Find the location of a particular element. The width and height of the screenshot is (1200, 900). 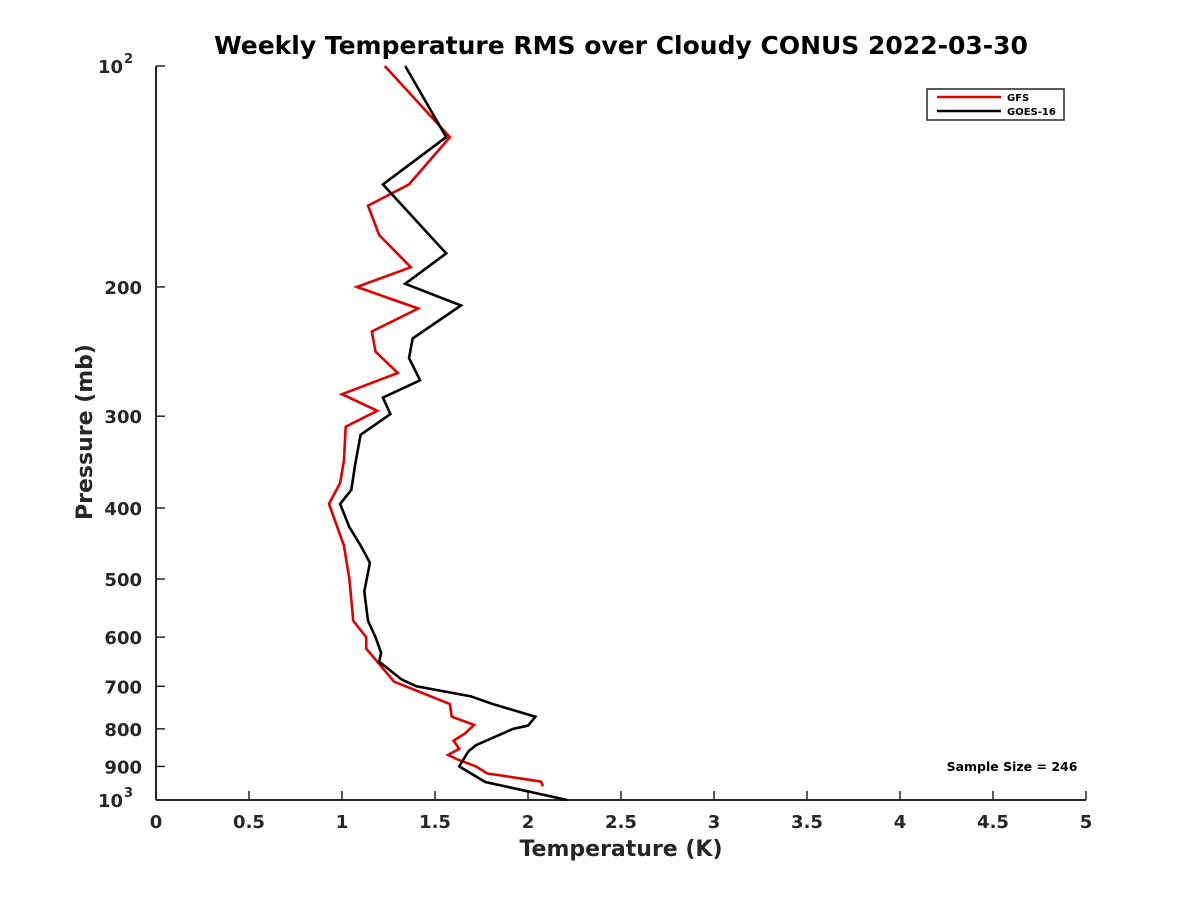

x-tick-label: 1 is located at coordinates (342, 822).